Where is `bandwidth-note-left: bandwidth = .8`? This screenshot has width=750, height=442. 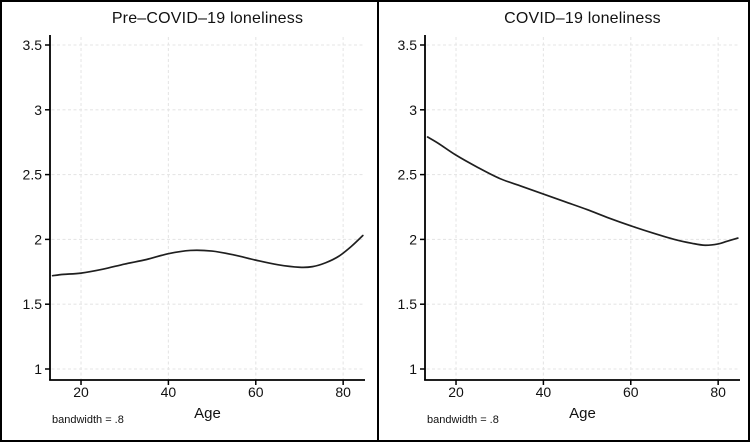 bandwidth-note-left: bandwidth = .8 is located at coordinates (88, 420).